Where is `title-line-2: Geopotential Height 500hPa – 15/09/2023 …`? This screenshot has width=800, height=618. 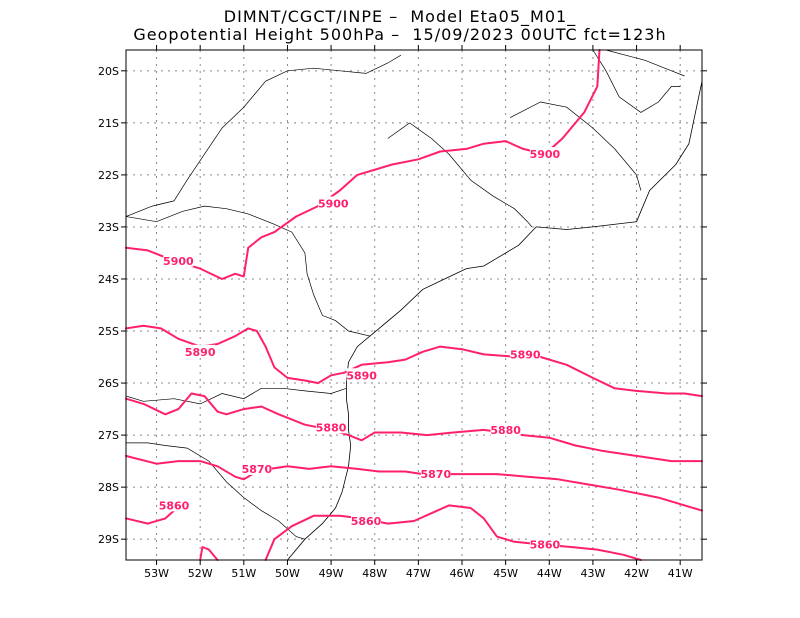
title-line-2: Geopotential Height 500hPa – 15/09/2023 … is located at coordinates (400, 34).